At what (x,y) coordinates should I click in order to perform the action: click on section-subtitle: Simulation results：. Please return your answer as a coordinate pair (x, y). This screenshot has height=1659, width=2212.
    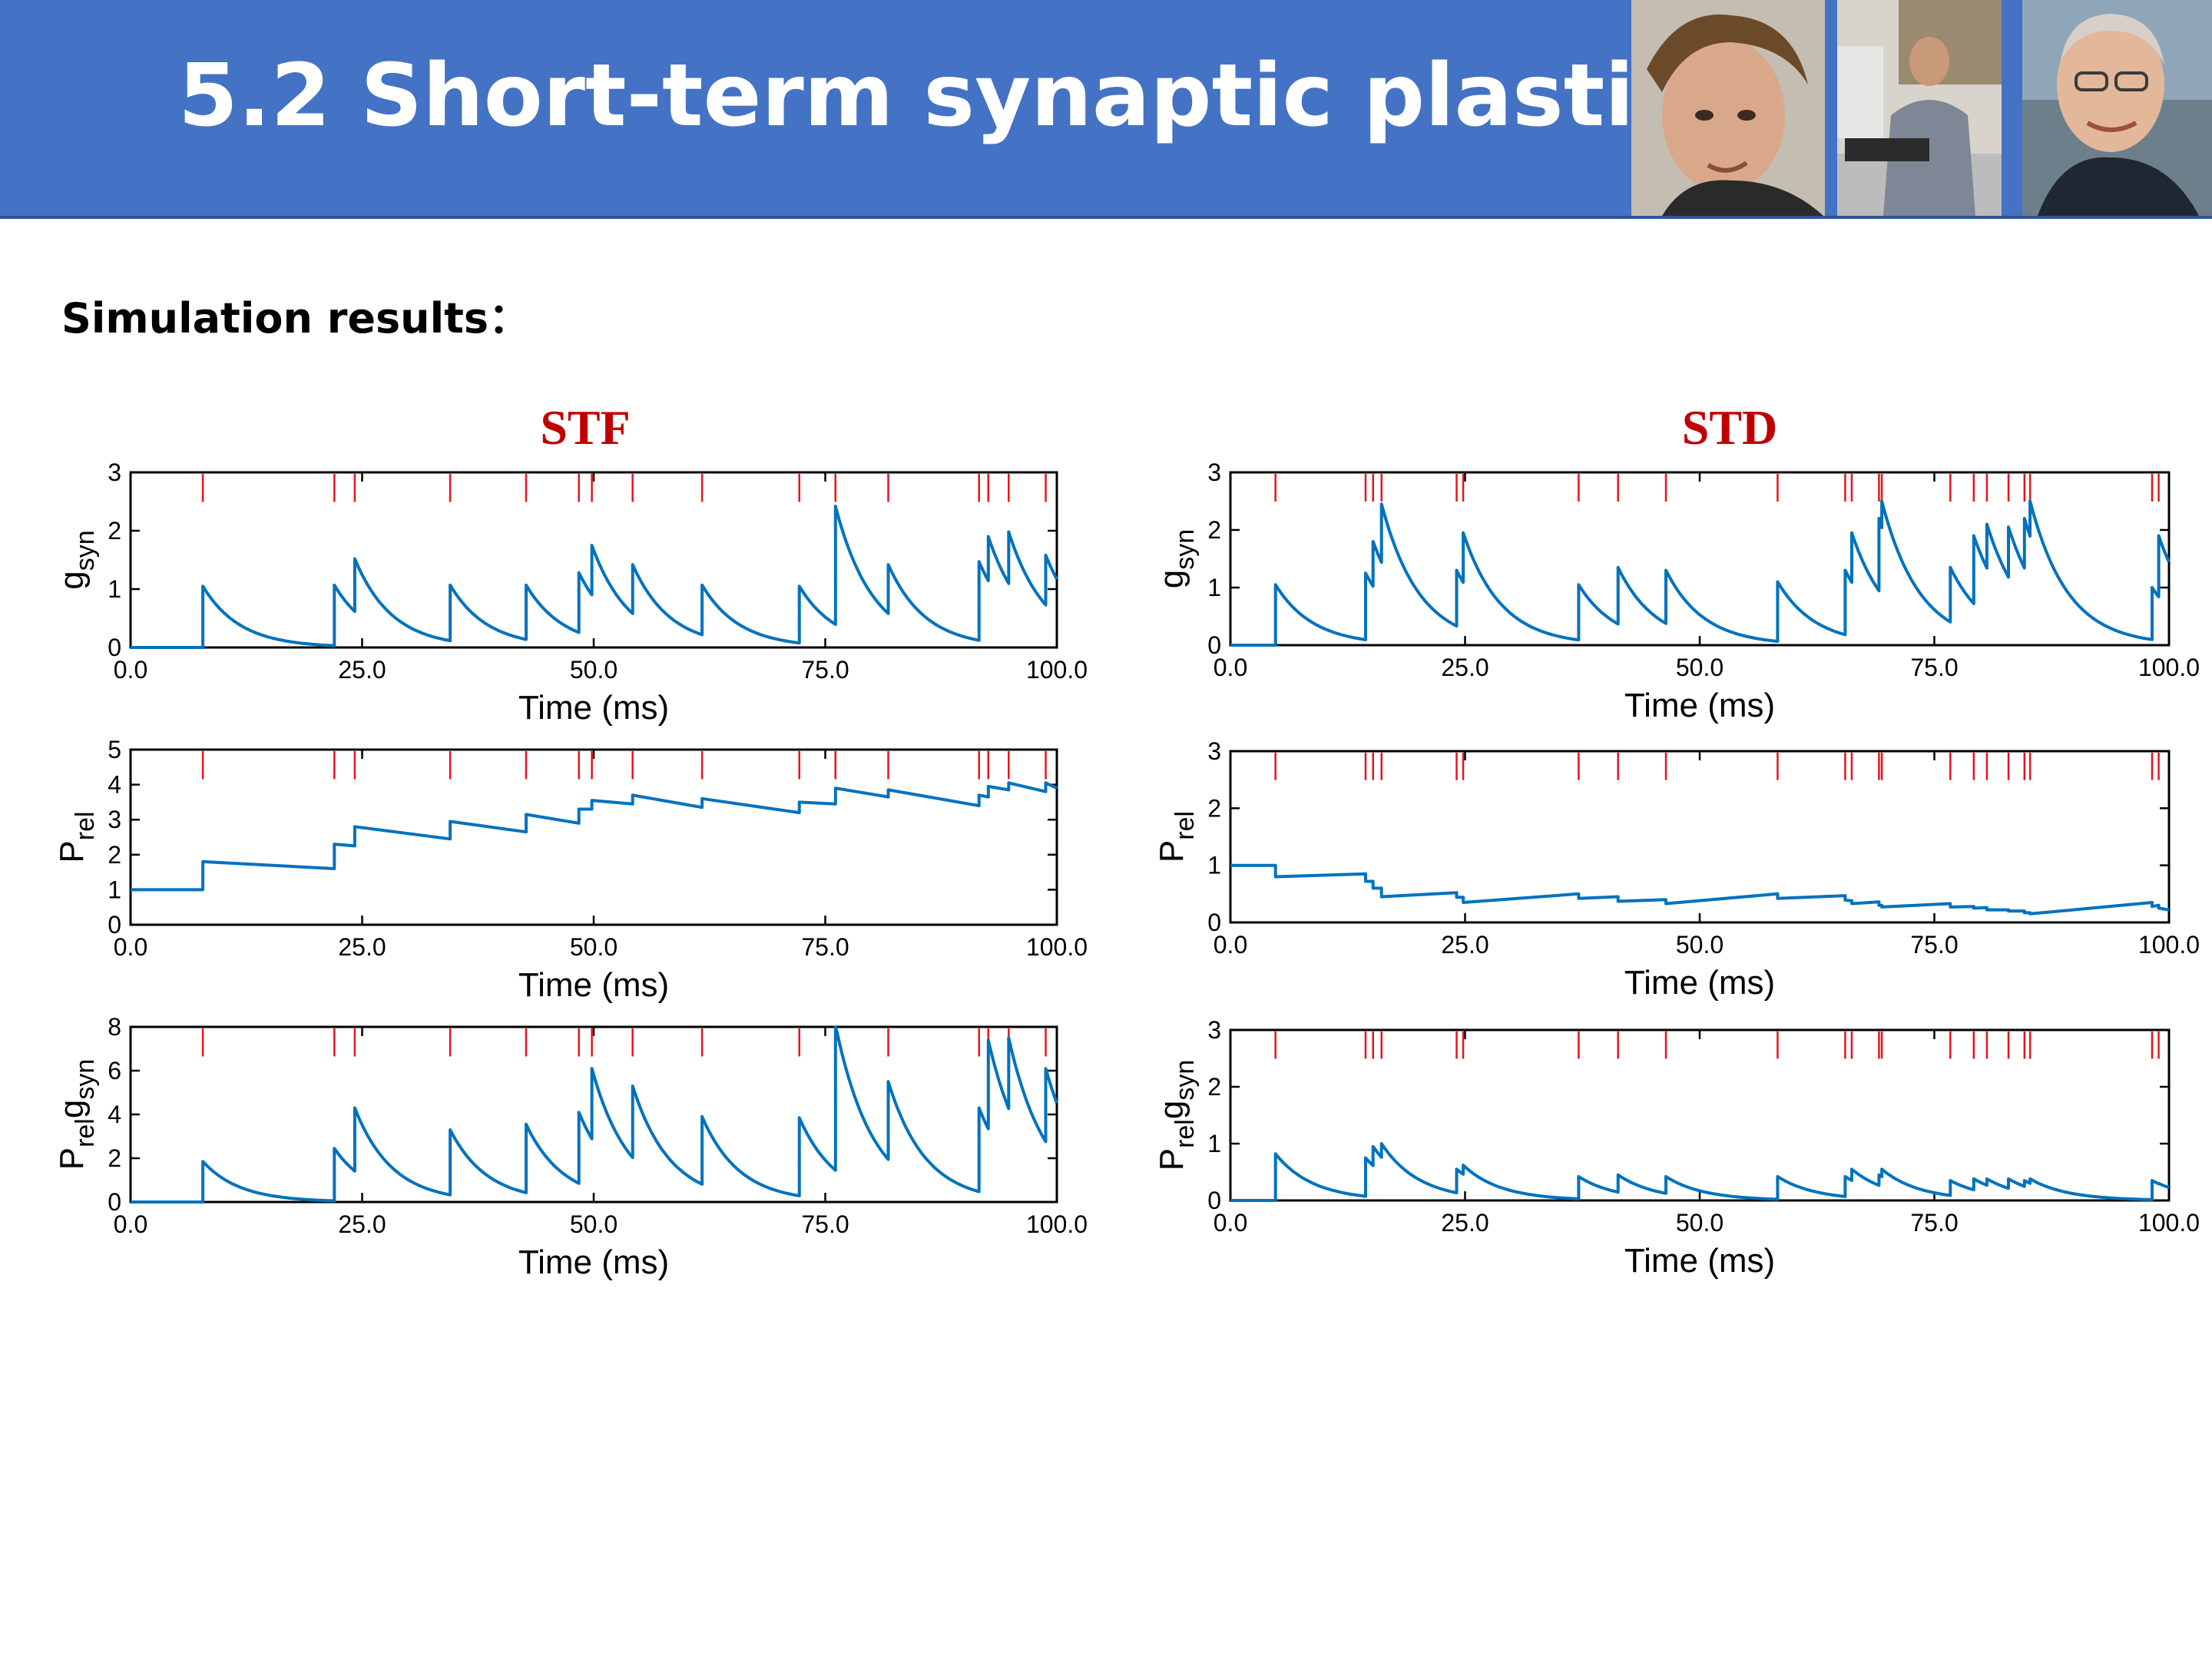
    Looking at the image, I should click on (296, 318).